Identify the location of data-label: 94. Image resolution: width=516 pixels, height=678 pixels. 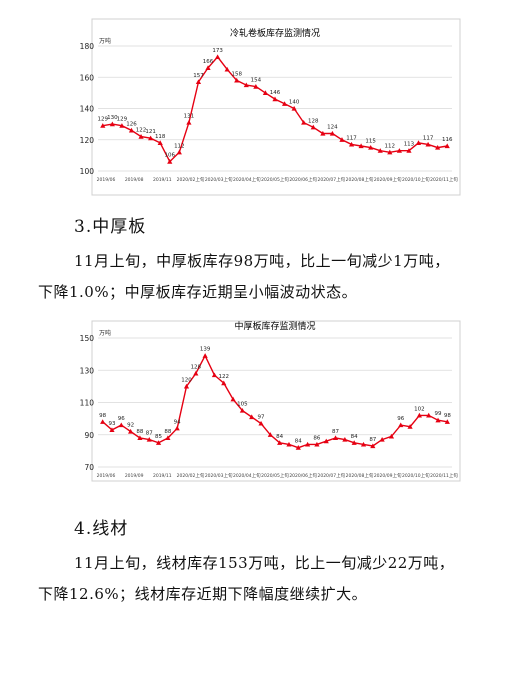
(177, 422).